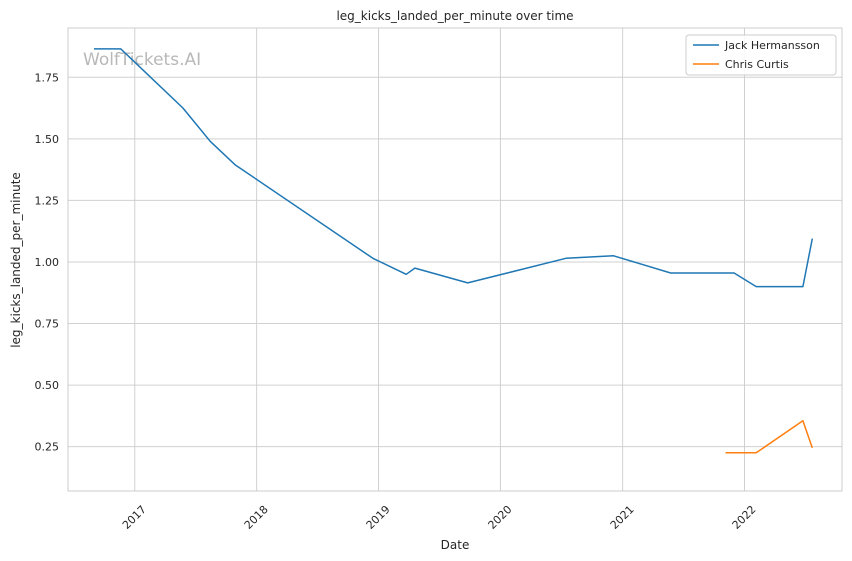 This screenshot has width=852, height=561. What do you see at coordinates (47, 447) in the screenshot?
I see `y-tick-label: 0.25` at bounding box center [47, 447].